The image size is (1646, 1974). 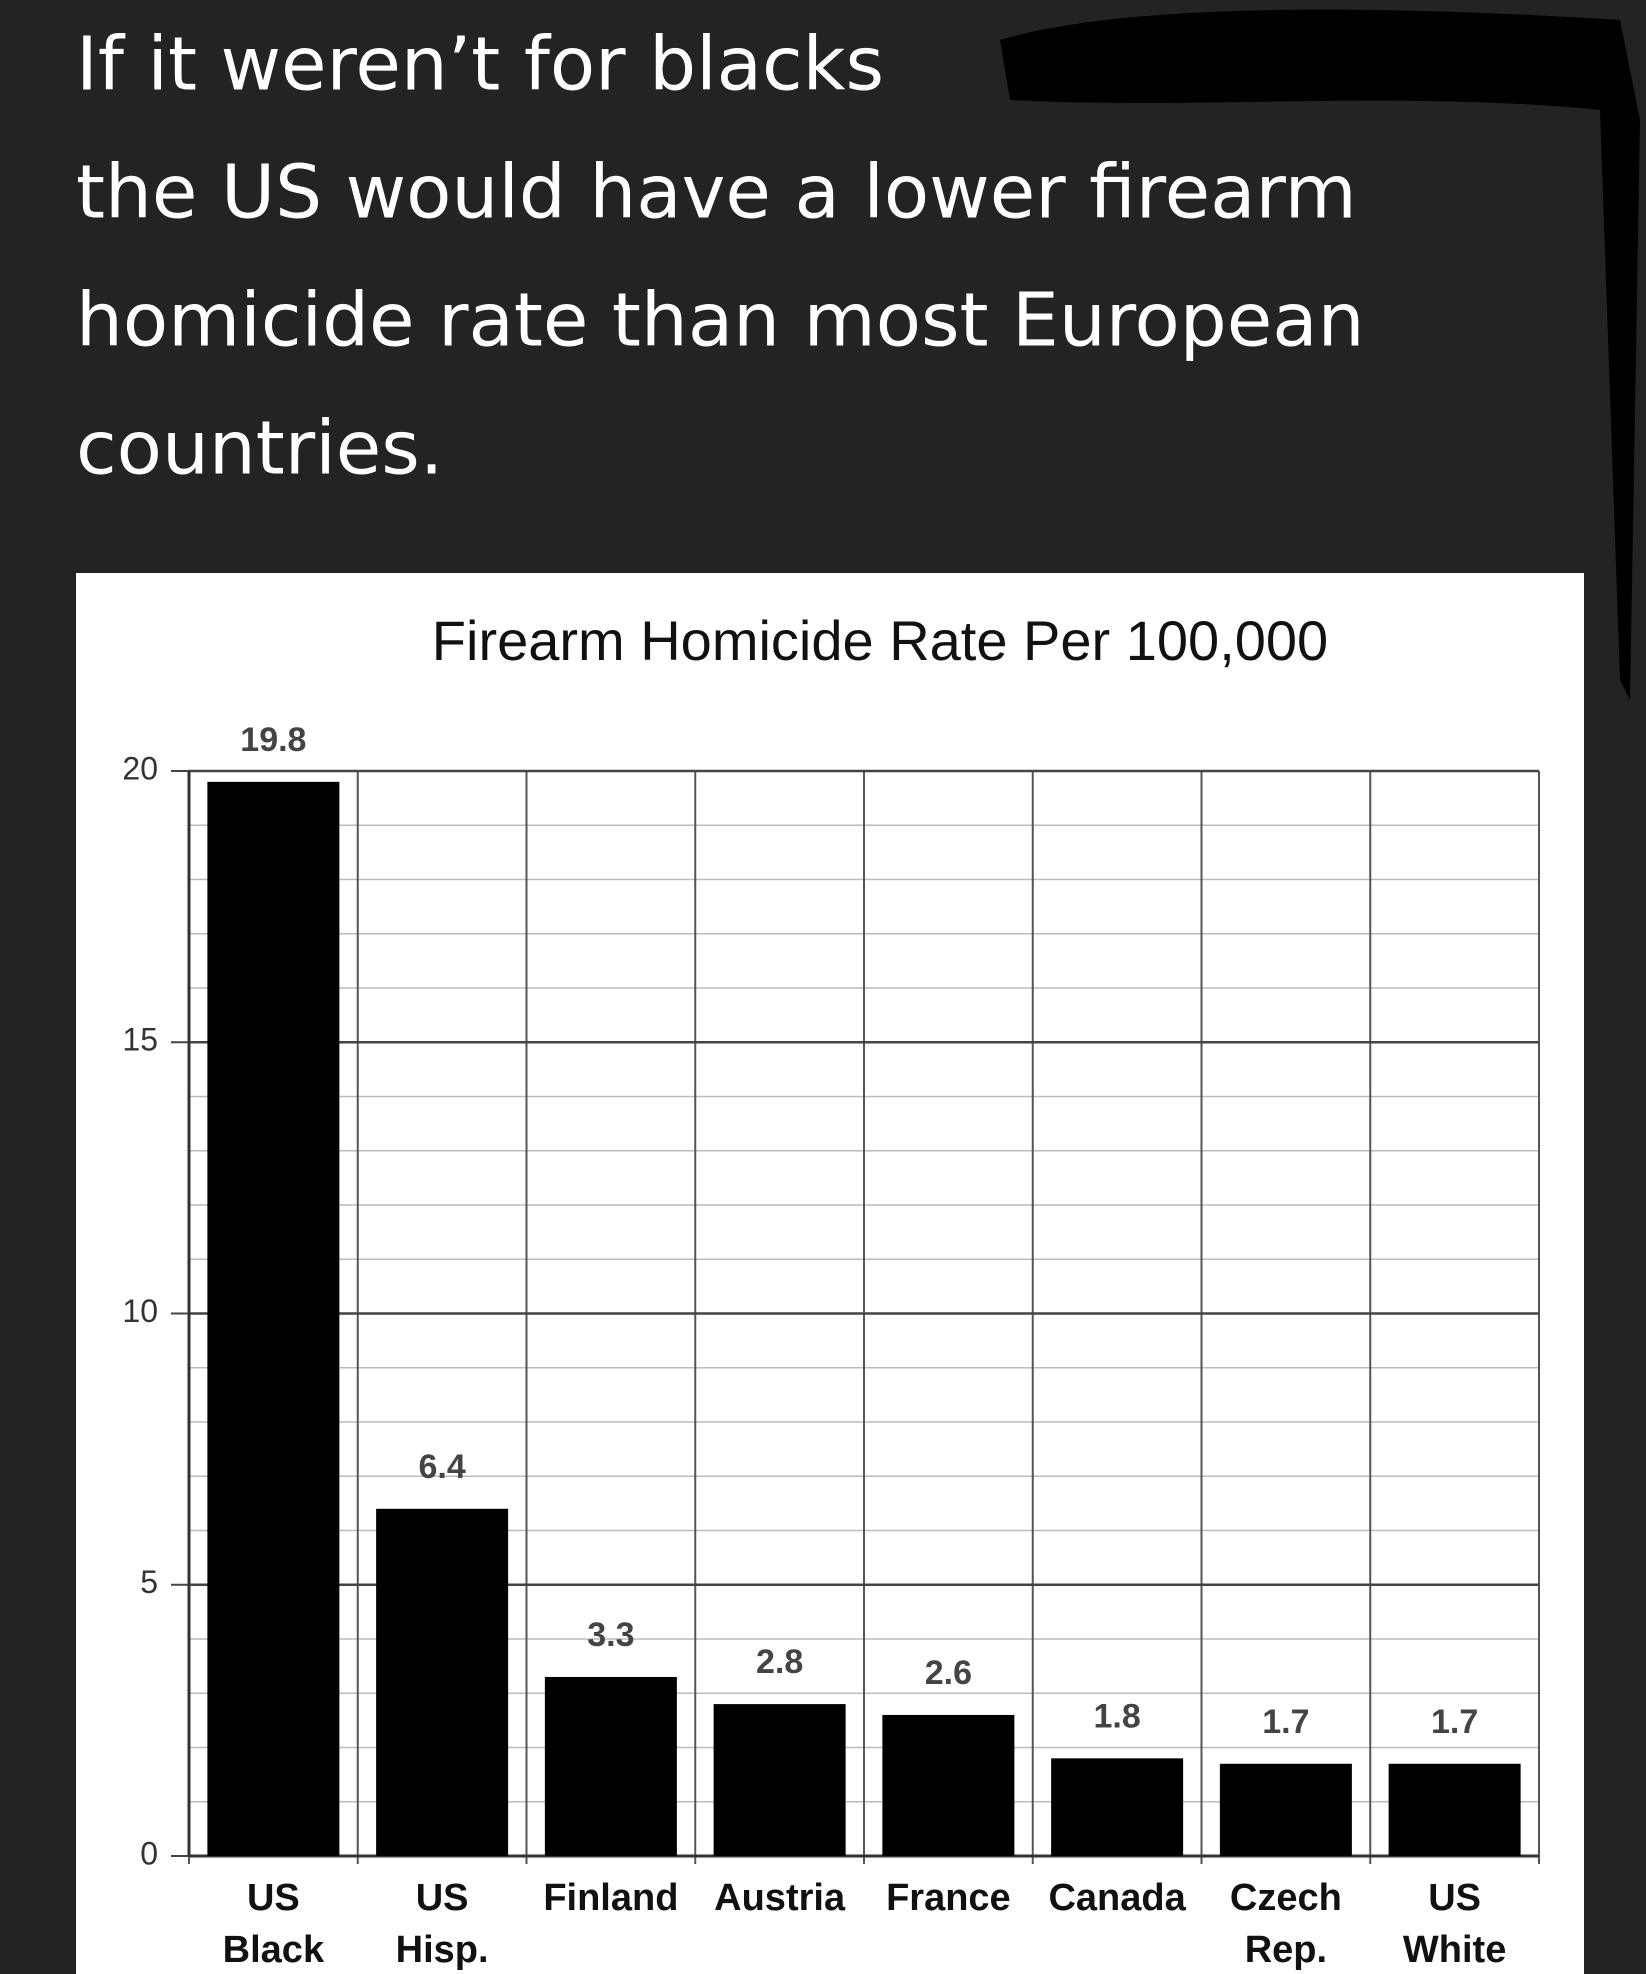 I want to click on redaction, so click(x=1320, y=355).